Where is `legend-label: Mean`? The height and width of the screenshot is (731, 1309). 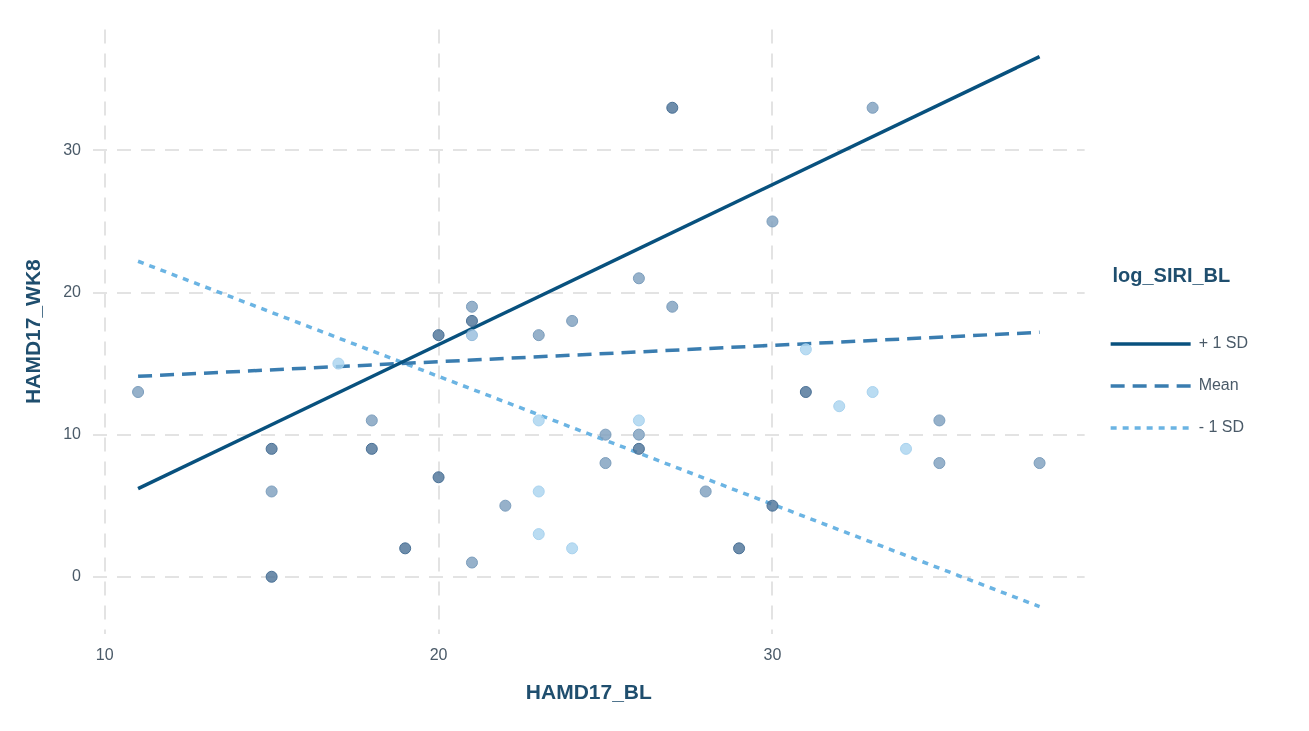 legend-label: Mean is located at coordinates (1218, 385).